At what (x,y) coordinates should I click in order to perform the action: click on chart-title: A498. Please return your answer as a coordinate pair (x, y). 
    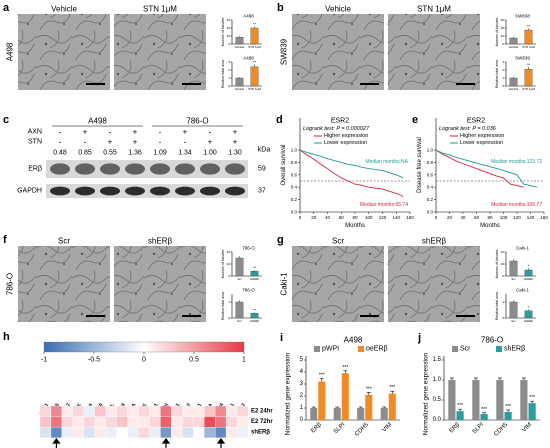
    Looking at the image, I should click on (353, 340).